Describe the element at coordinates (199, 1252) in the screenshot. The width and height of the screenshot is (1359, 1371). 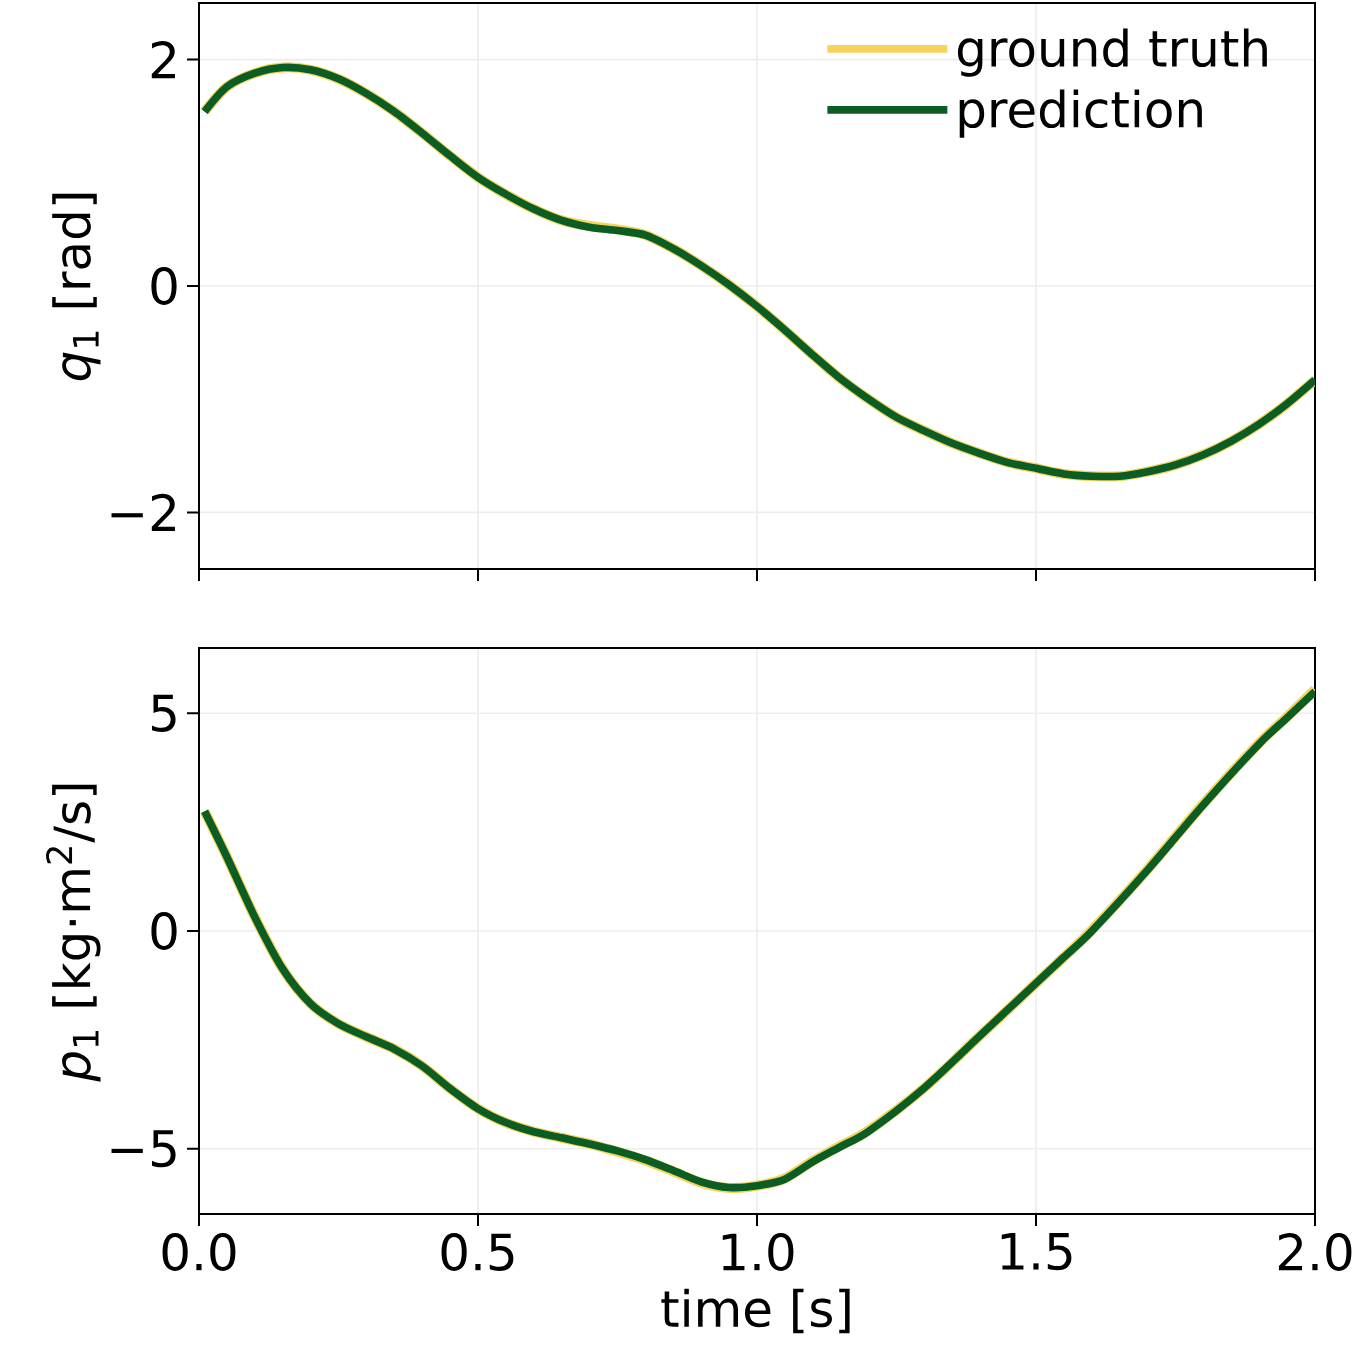
I see `x-tick-label: 0.0` at that location.